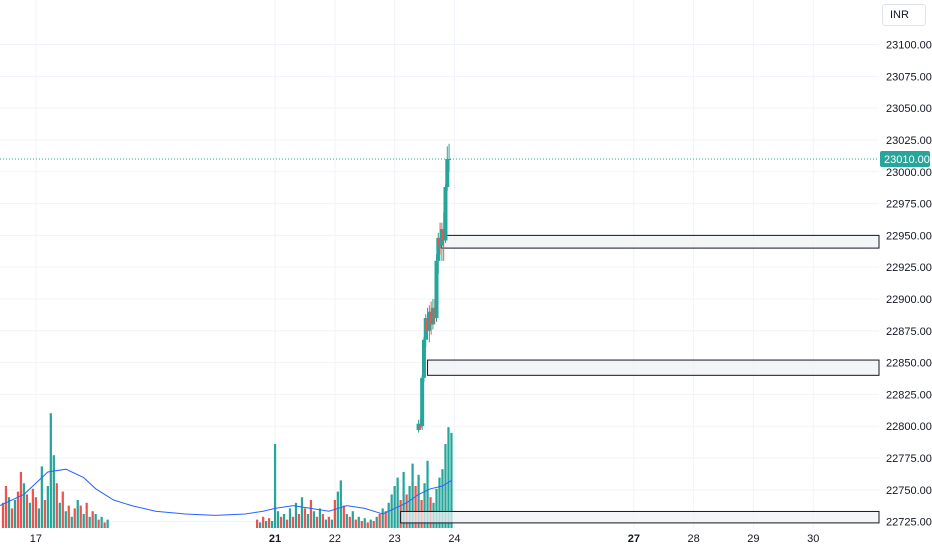  Describe the element at coordinates (909, 395) in the screenshot. I see `y-tick-label: 22825.00` at that location.